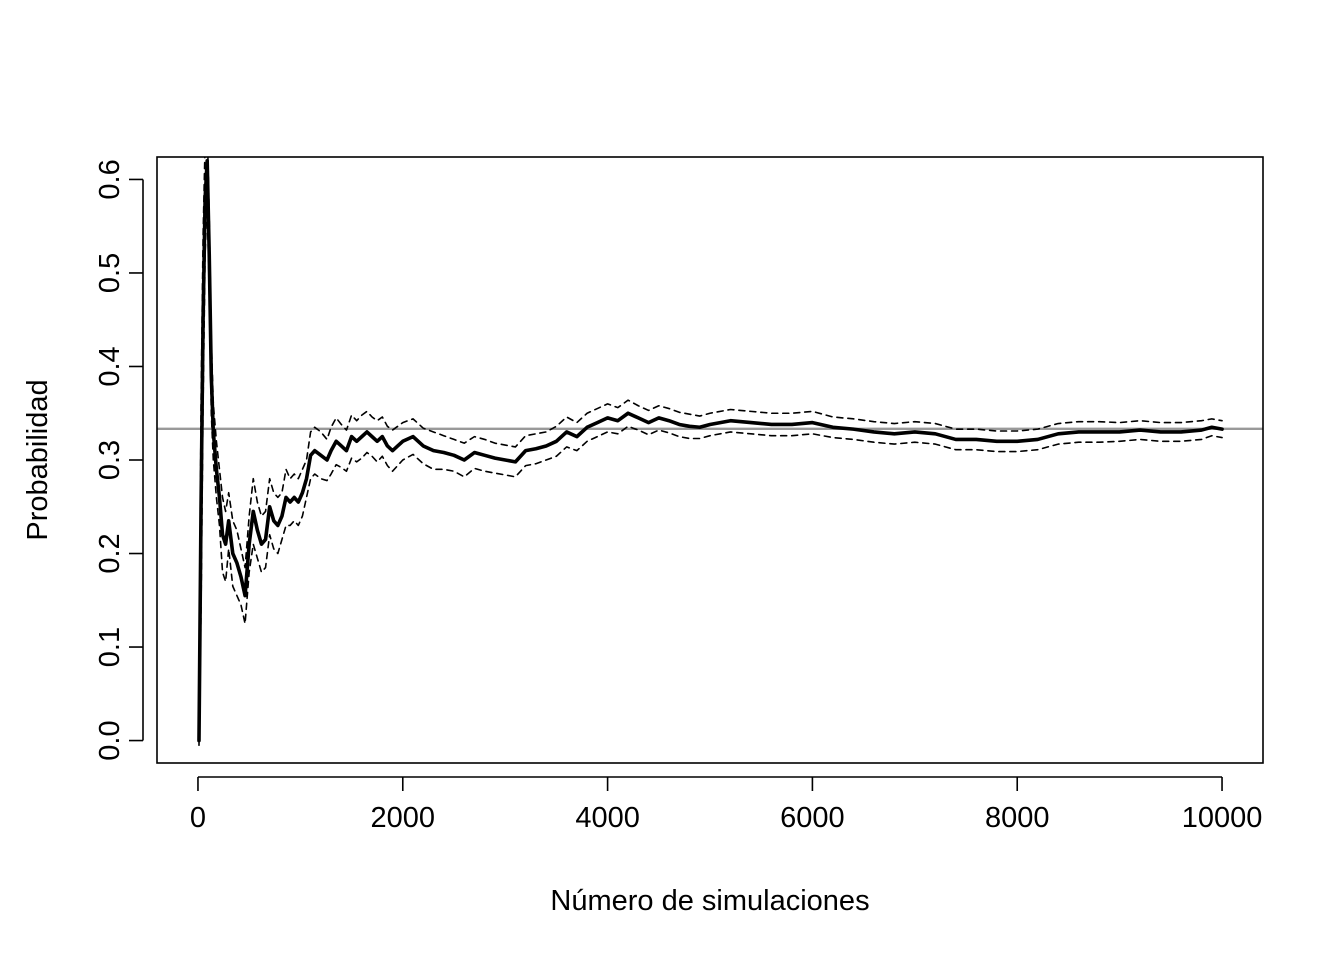 The width and height of the screenshot is (1344, 965). Describe the element at coordinates (1222, 818) in the screenshot. I see `x-tick-label: 10000` at that location.